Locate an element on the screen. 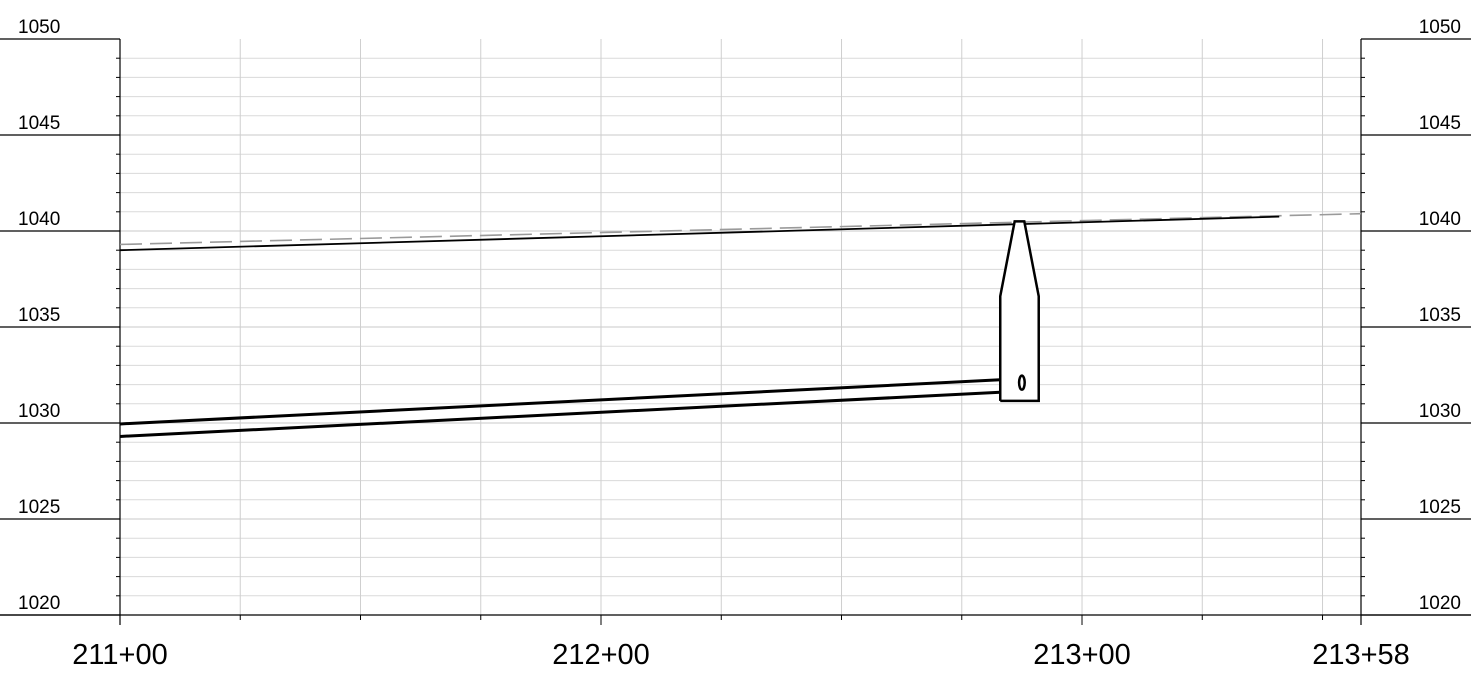  station-label: 211+00 is located at coordinates (119, 655).